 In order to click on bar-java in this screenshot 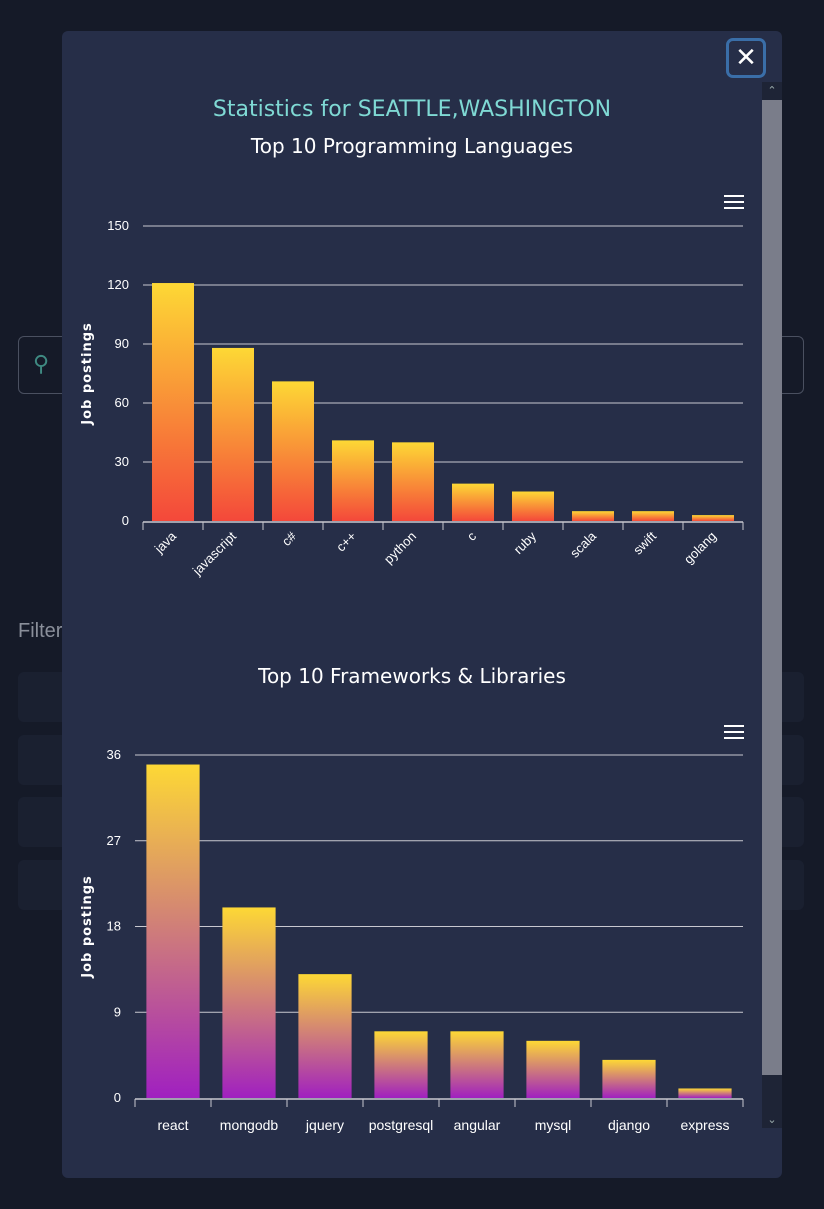, I will do `click(173, 402)`.